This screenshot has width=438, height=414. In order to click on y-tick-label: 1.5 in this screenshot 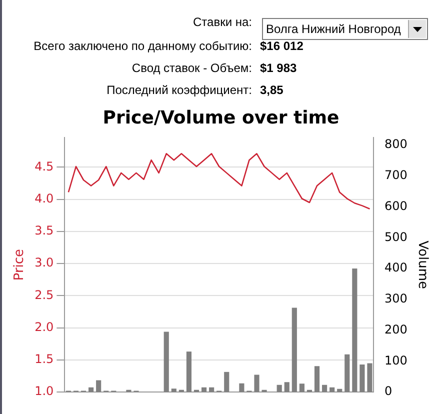, I will do `click(44, 359)`.